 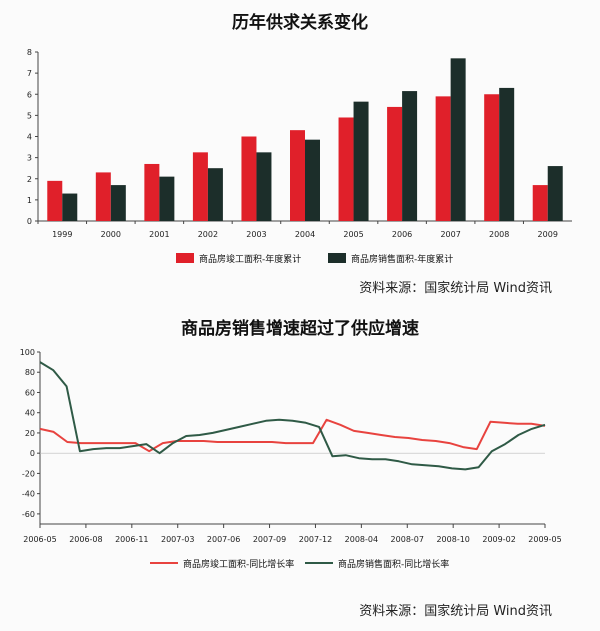 What do you see at coordinates (455, 288) in the screenshot?
I see `chart1-source: 资料来源：国家统计局 Wind资讯` at bounding box center [455, 288].